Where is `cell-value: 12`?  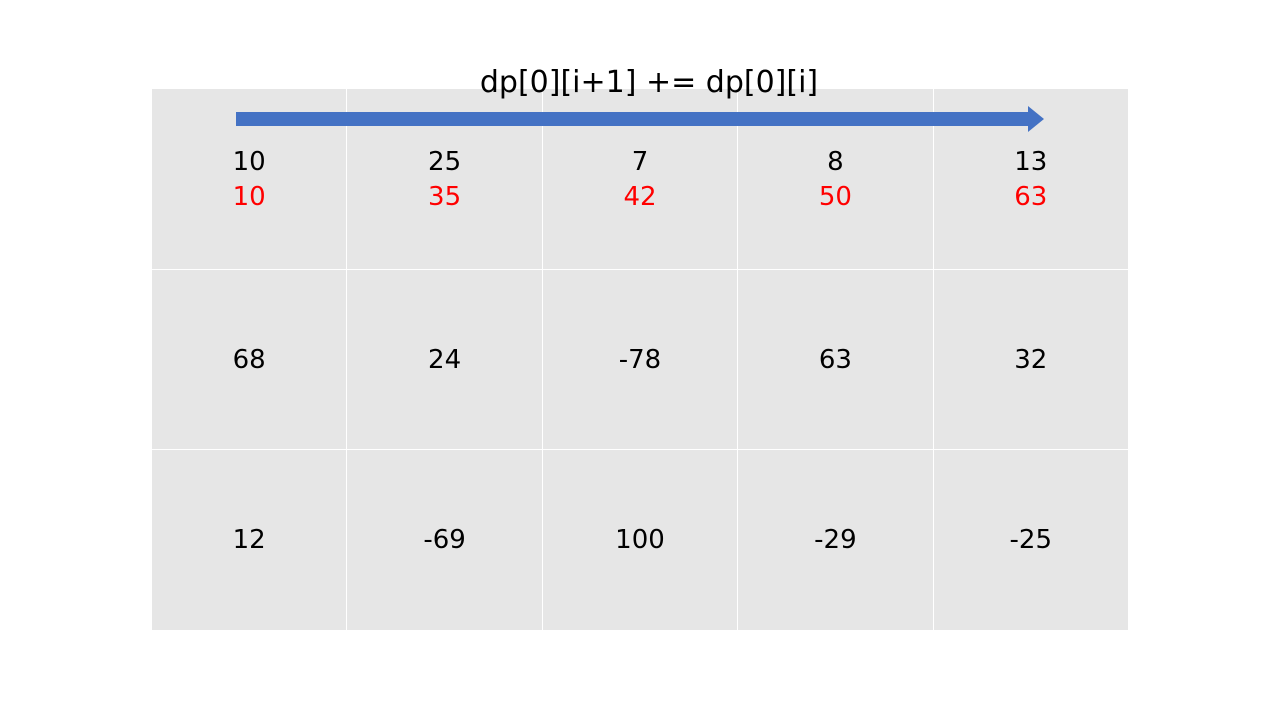 cell-value: 12 is located at coordinates (249, 540).